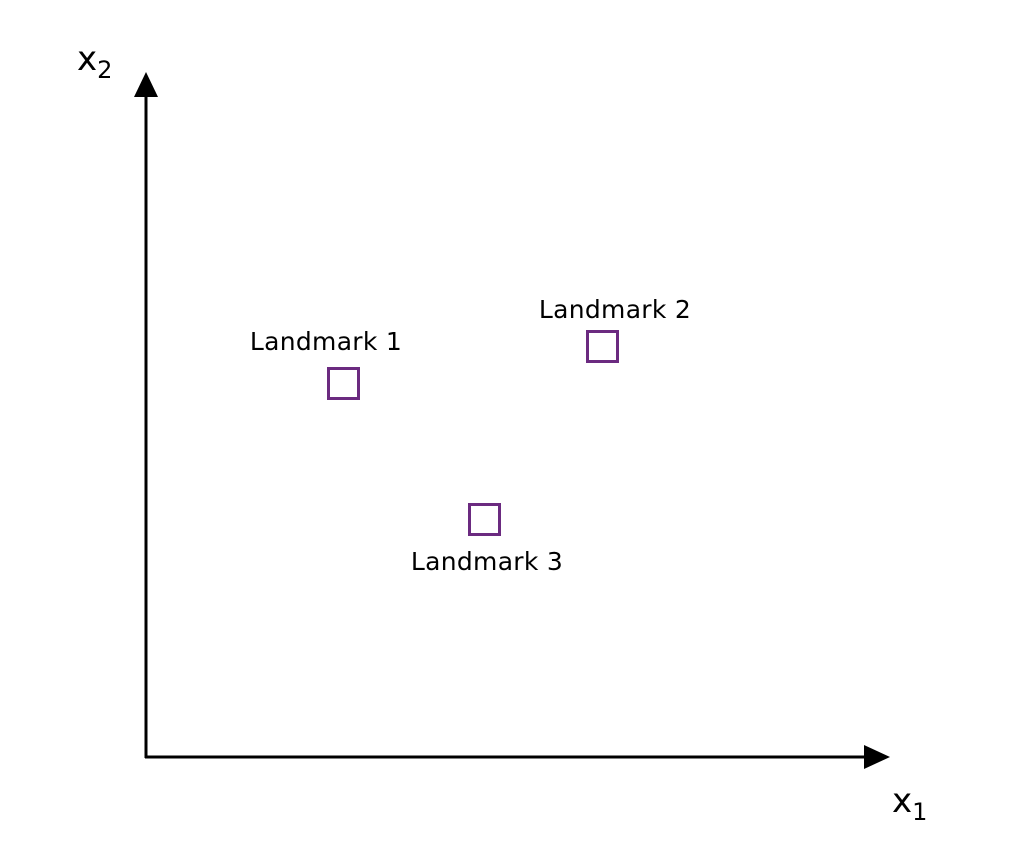 The width and height of the screenshot is (1034, 847). I want to click on x-axis-label: x1, so click(909, 803).